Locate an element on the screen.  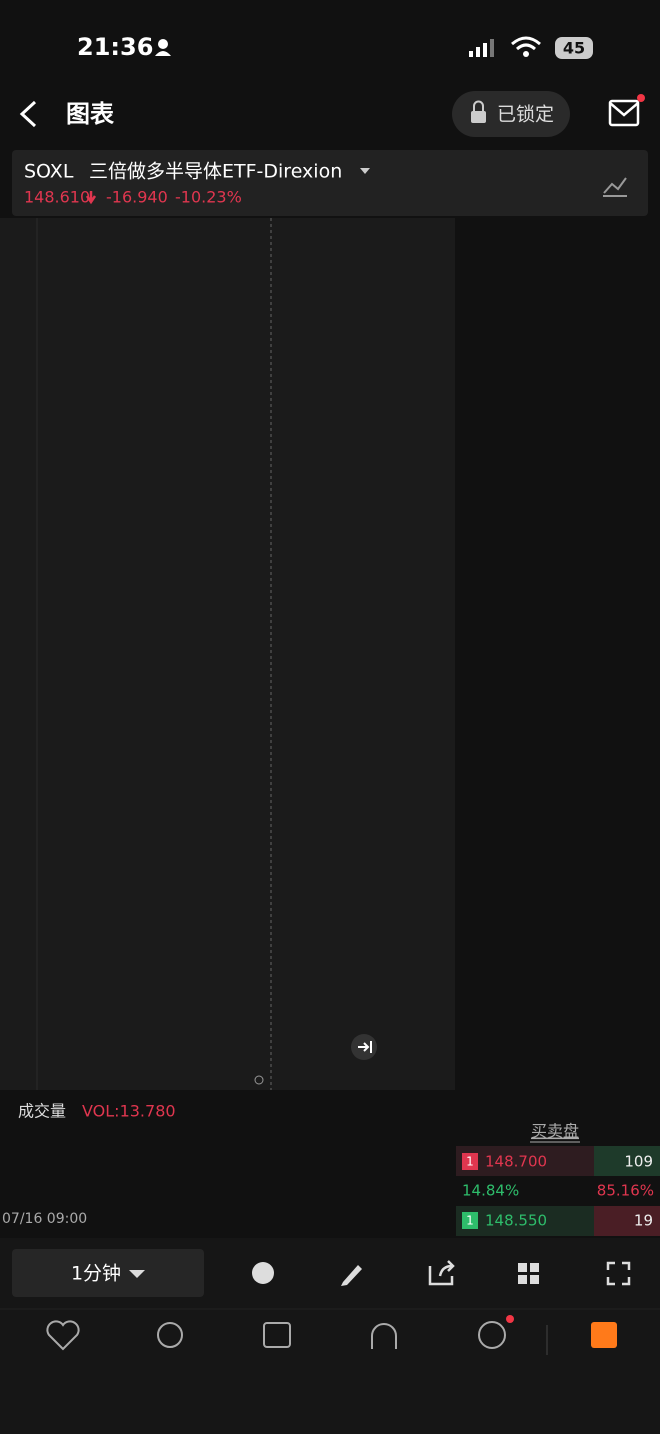
ask-size: 109 is located at coordinates (638, 1162).